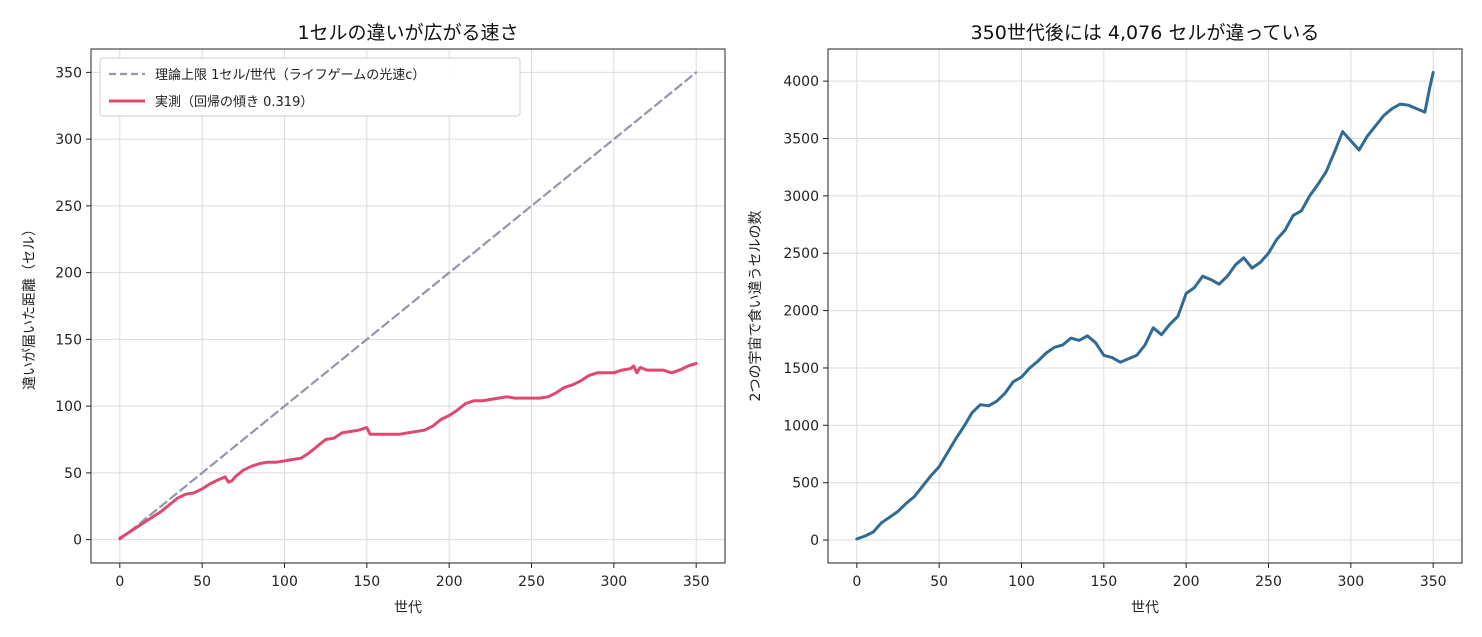  Describe the element at coordinates (68, 407) in the screenshot. I see `y-tick-label: 100` at that location.